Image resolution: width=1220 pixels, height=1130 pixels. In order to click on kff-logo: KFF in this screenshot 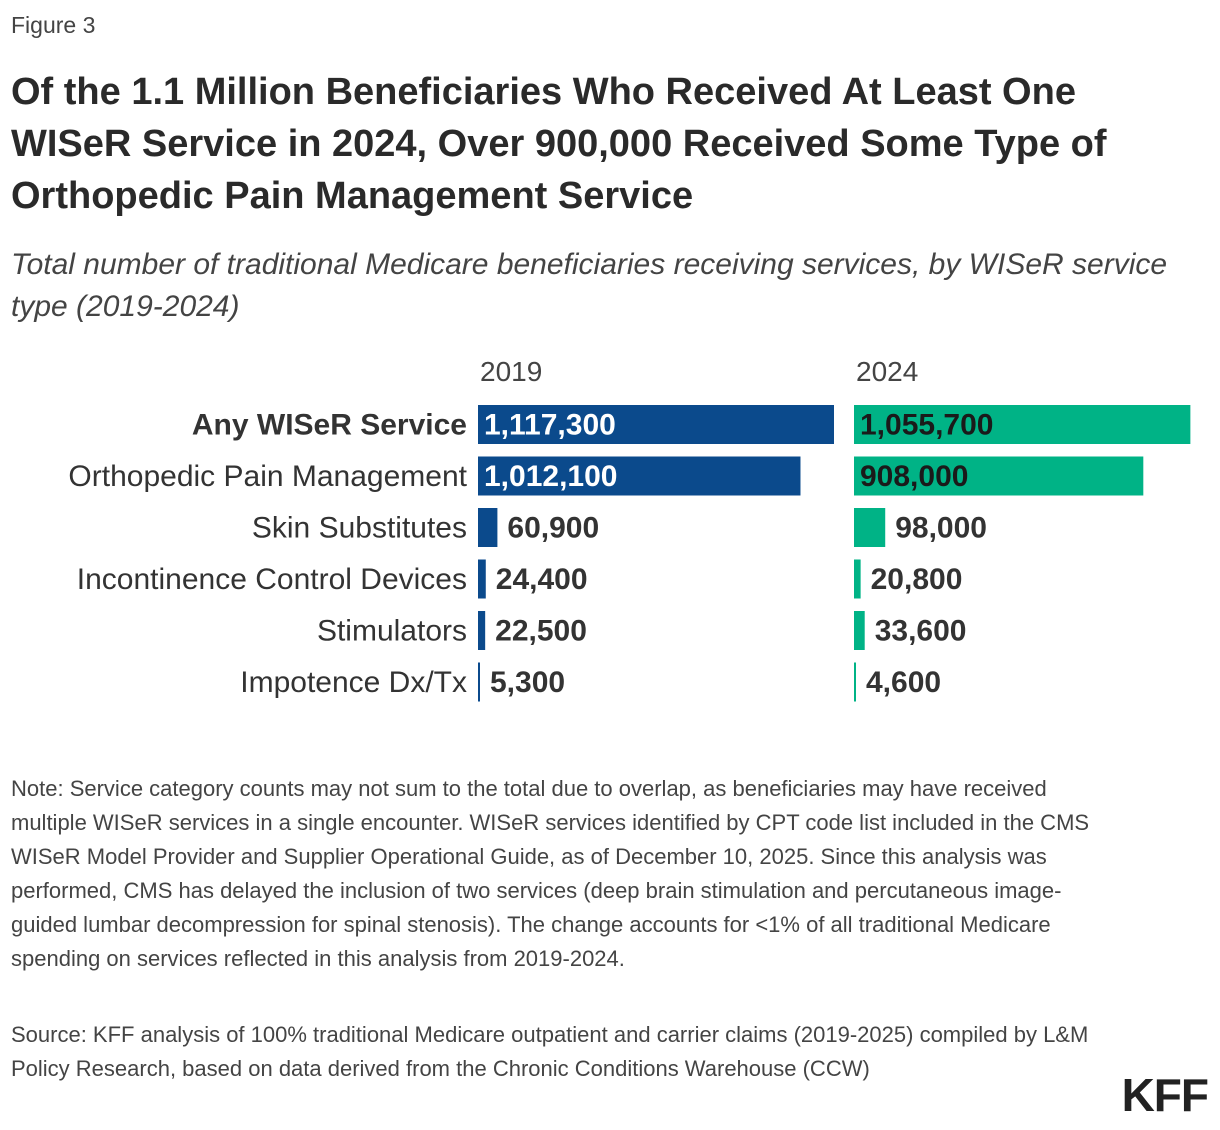, I will do `click(1165, 1095)`.